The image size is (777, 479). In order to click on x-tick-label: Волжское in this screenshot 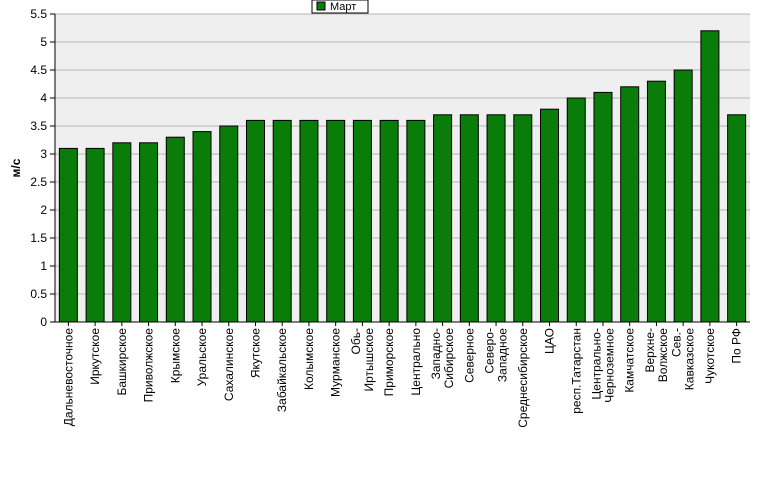, I will do `click(663, 355)`.